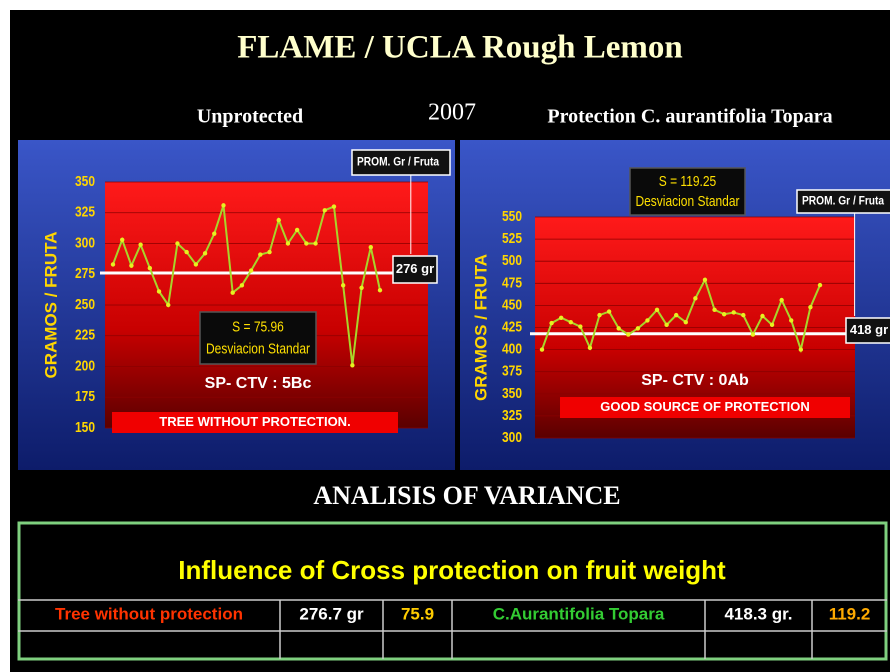 The width and height of the screenshot is (890, 672). Describe the element at coordinates (85, 396) in the screenshot. I see `y-tick-label: 175` at that location.